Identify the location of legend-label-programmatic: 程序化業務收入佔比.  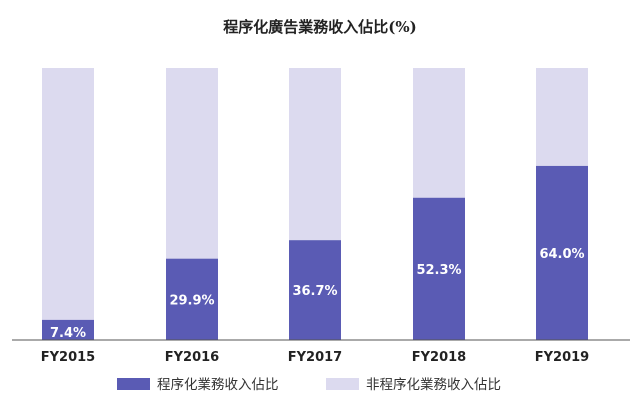
(218, 385).